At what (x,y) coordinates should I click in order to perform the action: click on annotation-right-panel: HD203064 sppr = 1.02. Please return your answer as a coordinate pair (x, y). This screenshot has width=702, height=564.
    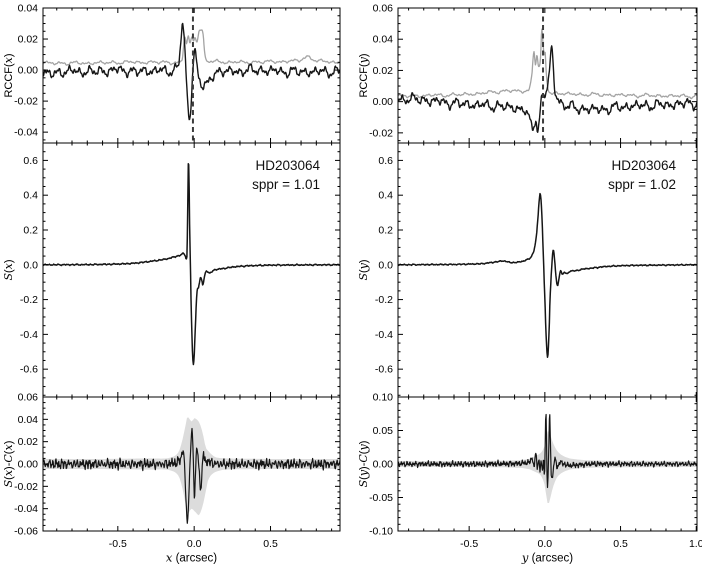
    Looking at the image, I should click on (596, 175).